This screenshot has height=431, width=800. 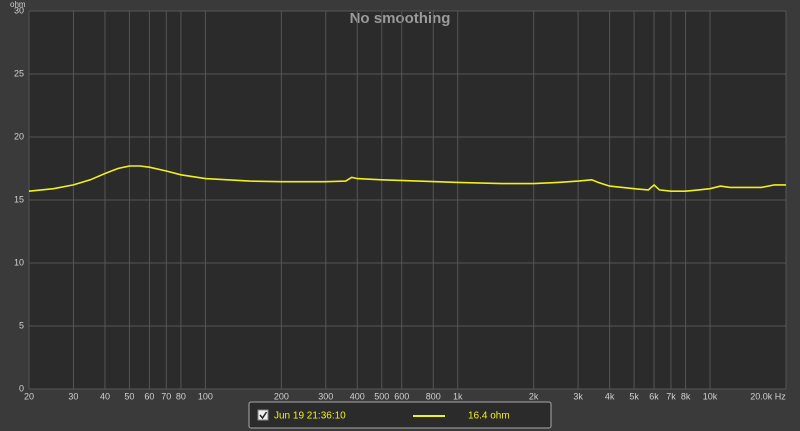 What do you see at coordinates (21, 388) in the screenshot?
I see `y-tick-label: 0` at bounding box center [21, 388].